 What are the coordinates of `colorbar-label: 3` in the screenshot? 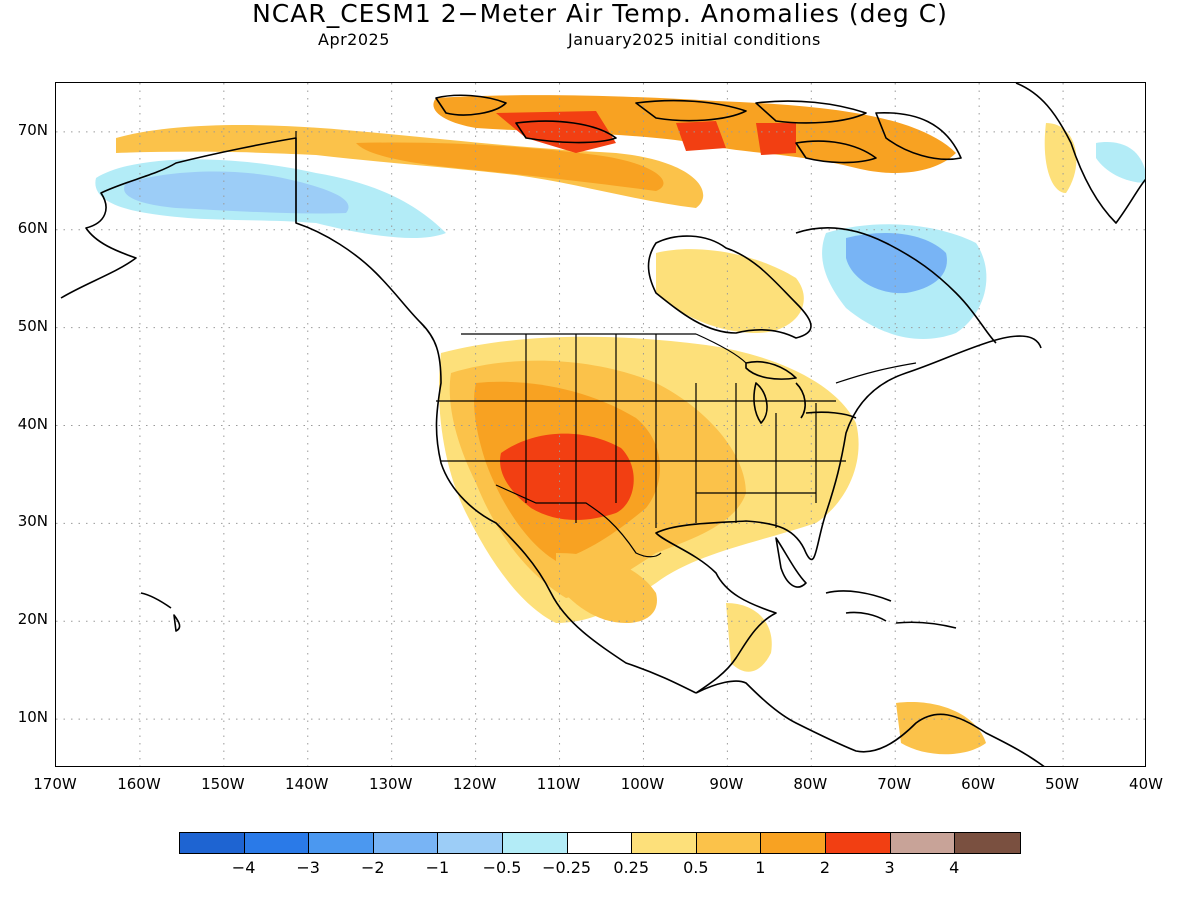 It's located at (889, 867).